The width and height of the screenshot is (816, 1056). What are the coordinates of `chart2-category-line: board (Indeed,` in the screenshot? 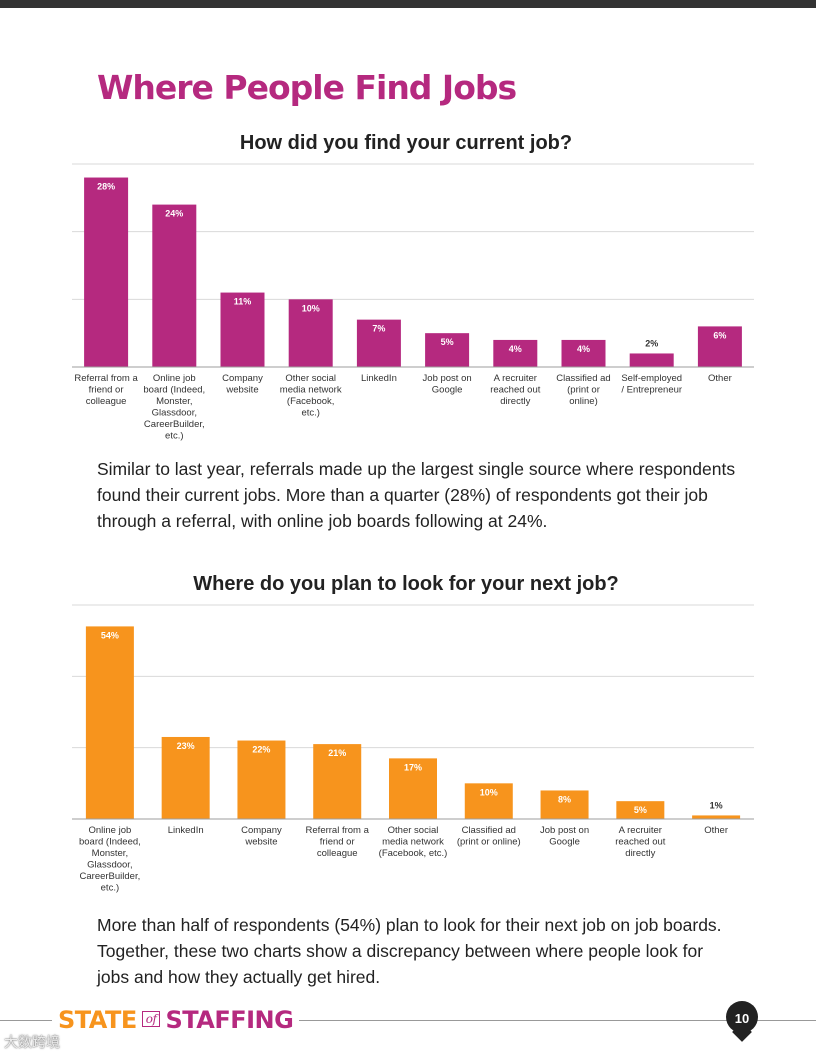 It's located at (110, 842).